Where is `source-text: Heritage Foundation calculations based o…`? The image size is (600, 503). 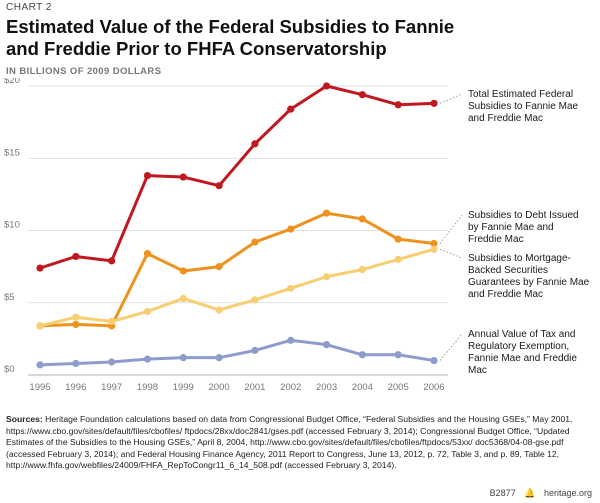
source-text: Heritage Foundation calculations based o… is located at coordinates (289, 442).